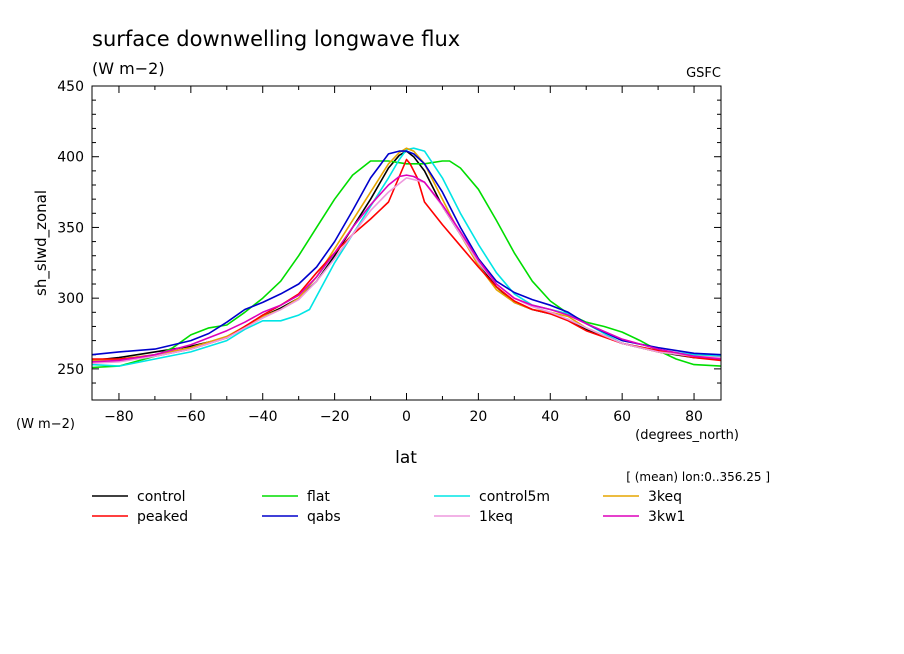 This screenshot has width=904, height=654. Describe the element at coordinates (318, 497) in the screenshot. I see `legend-label: flat` at that location.